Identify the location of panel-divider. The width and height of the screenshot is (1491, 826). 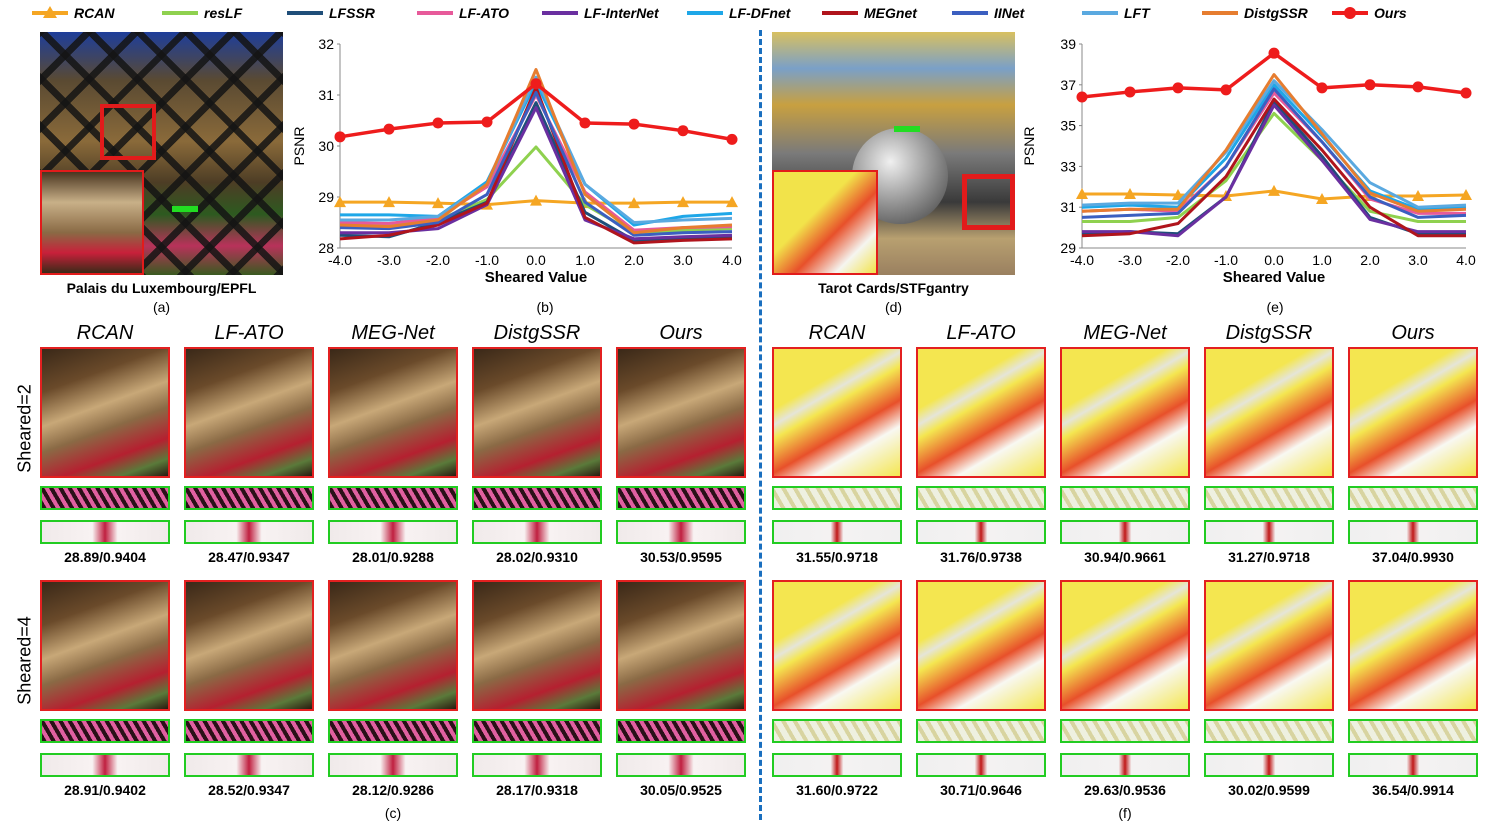
(760, 425).